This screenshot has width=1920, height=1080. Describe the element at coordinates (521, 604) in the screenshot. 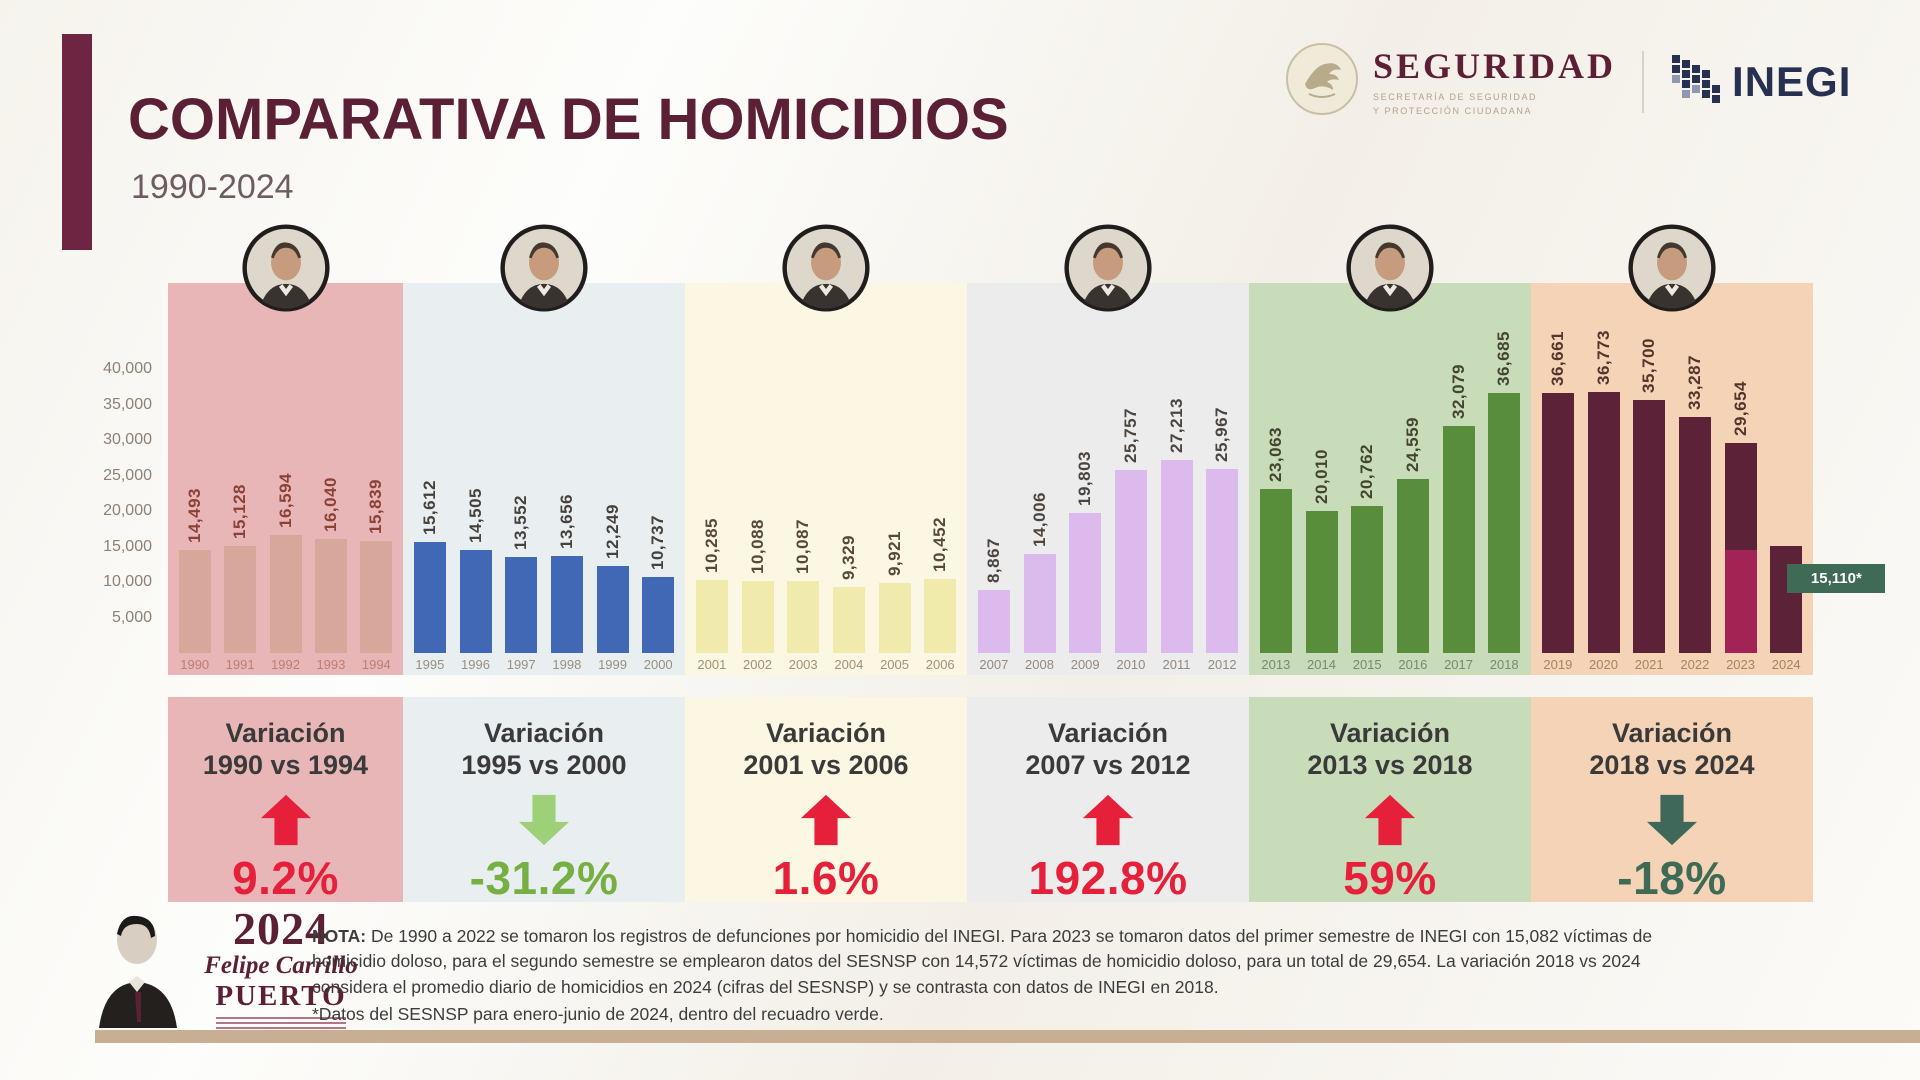

I see `bar-1997` at that location.